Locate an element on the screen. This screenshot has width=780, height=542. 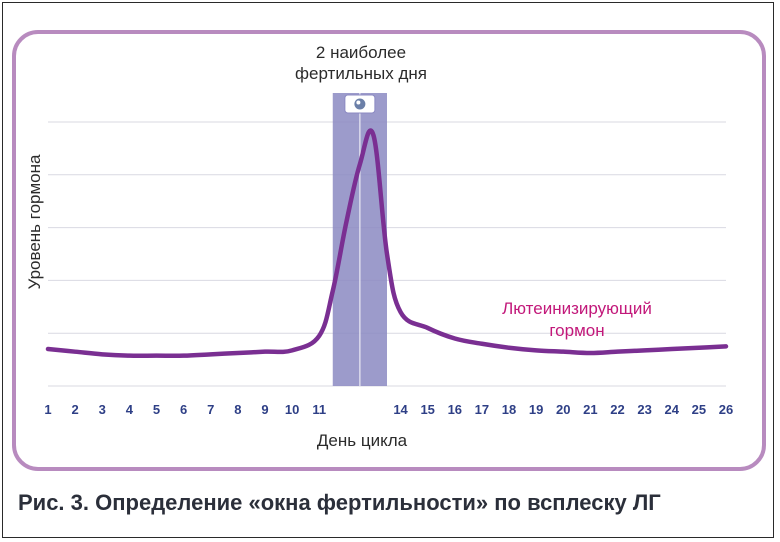
ovulation-icon-glint is located at coordinates (358, 102).